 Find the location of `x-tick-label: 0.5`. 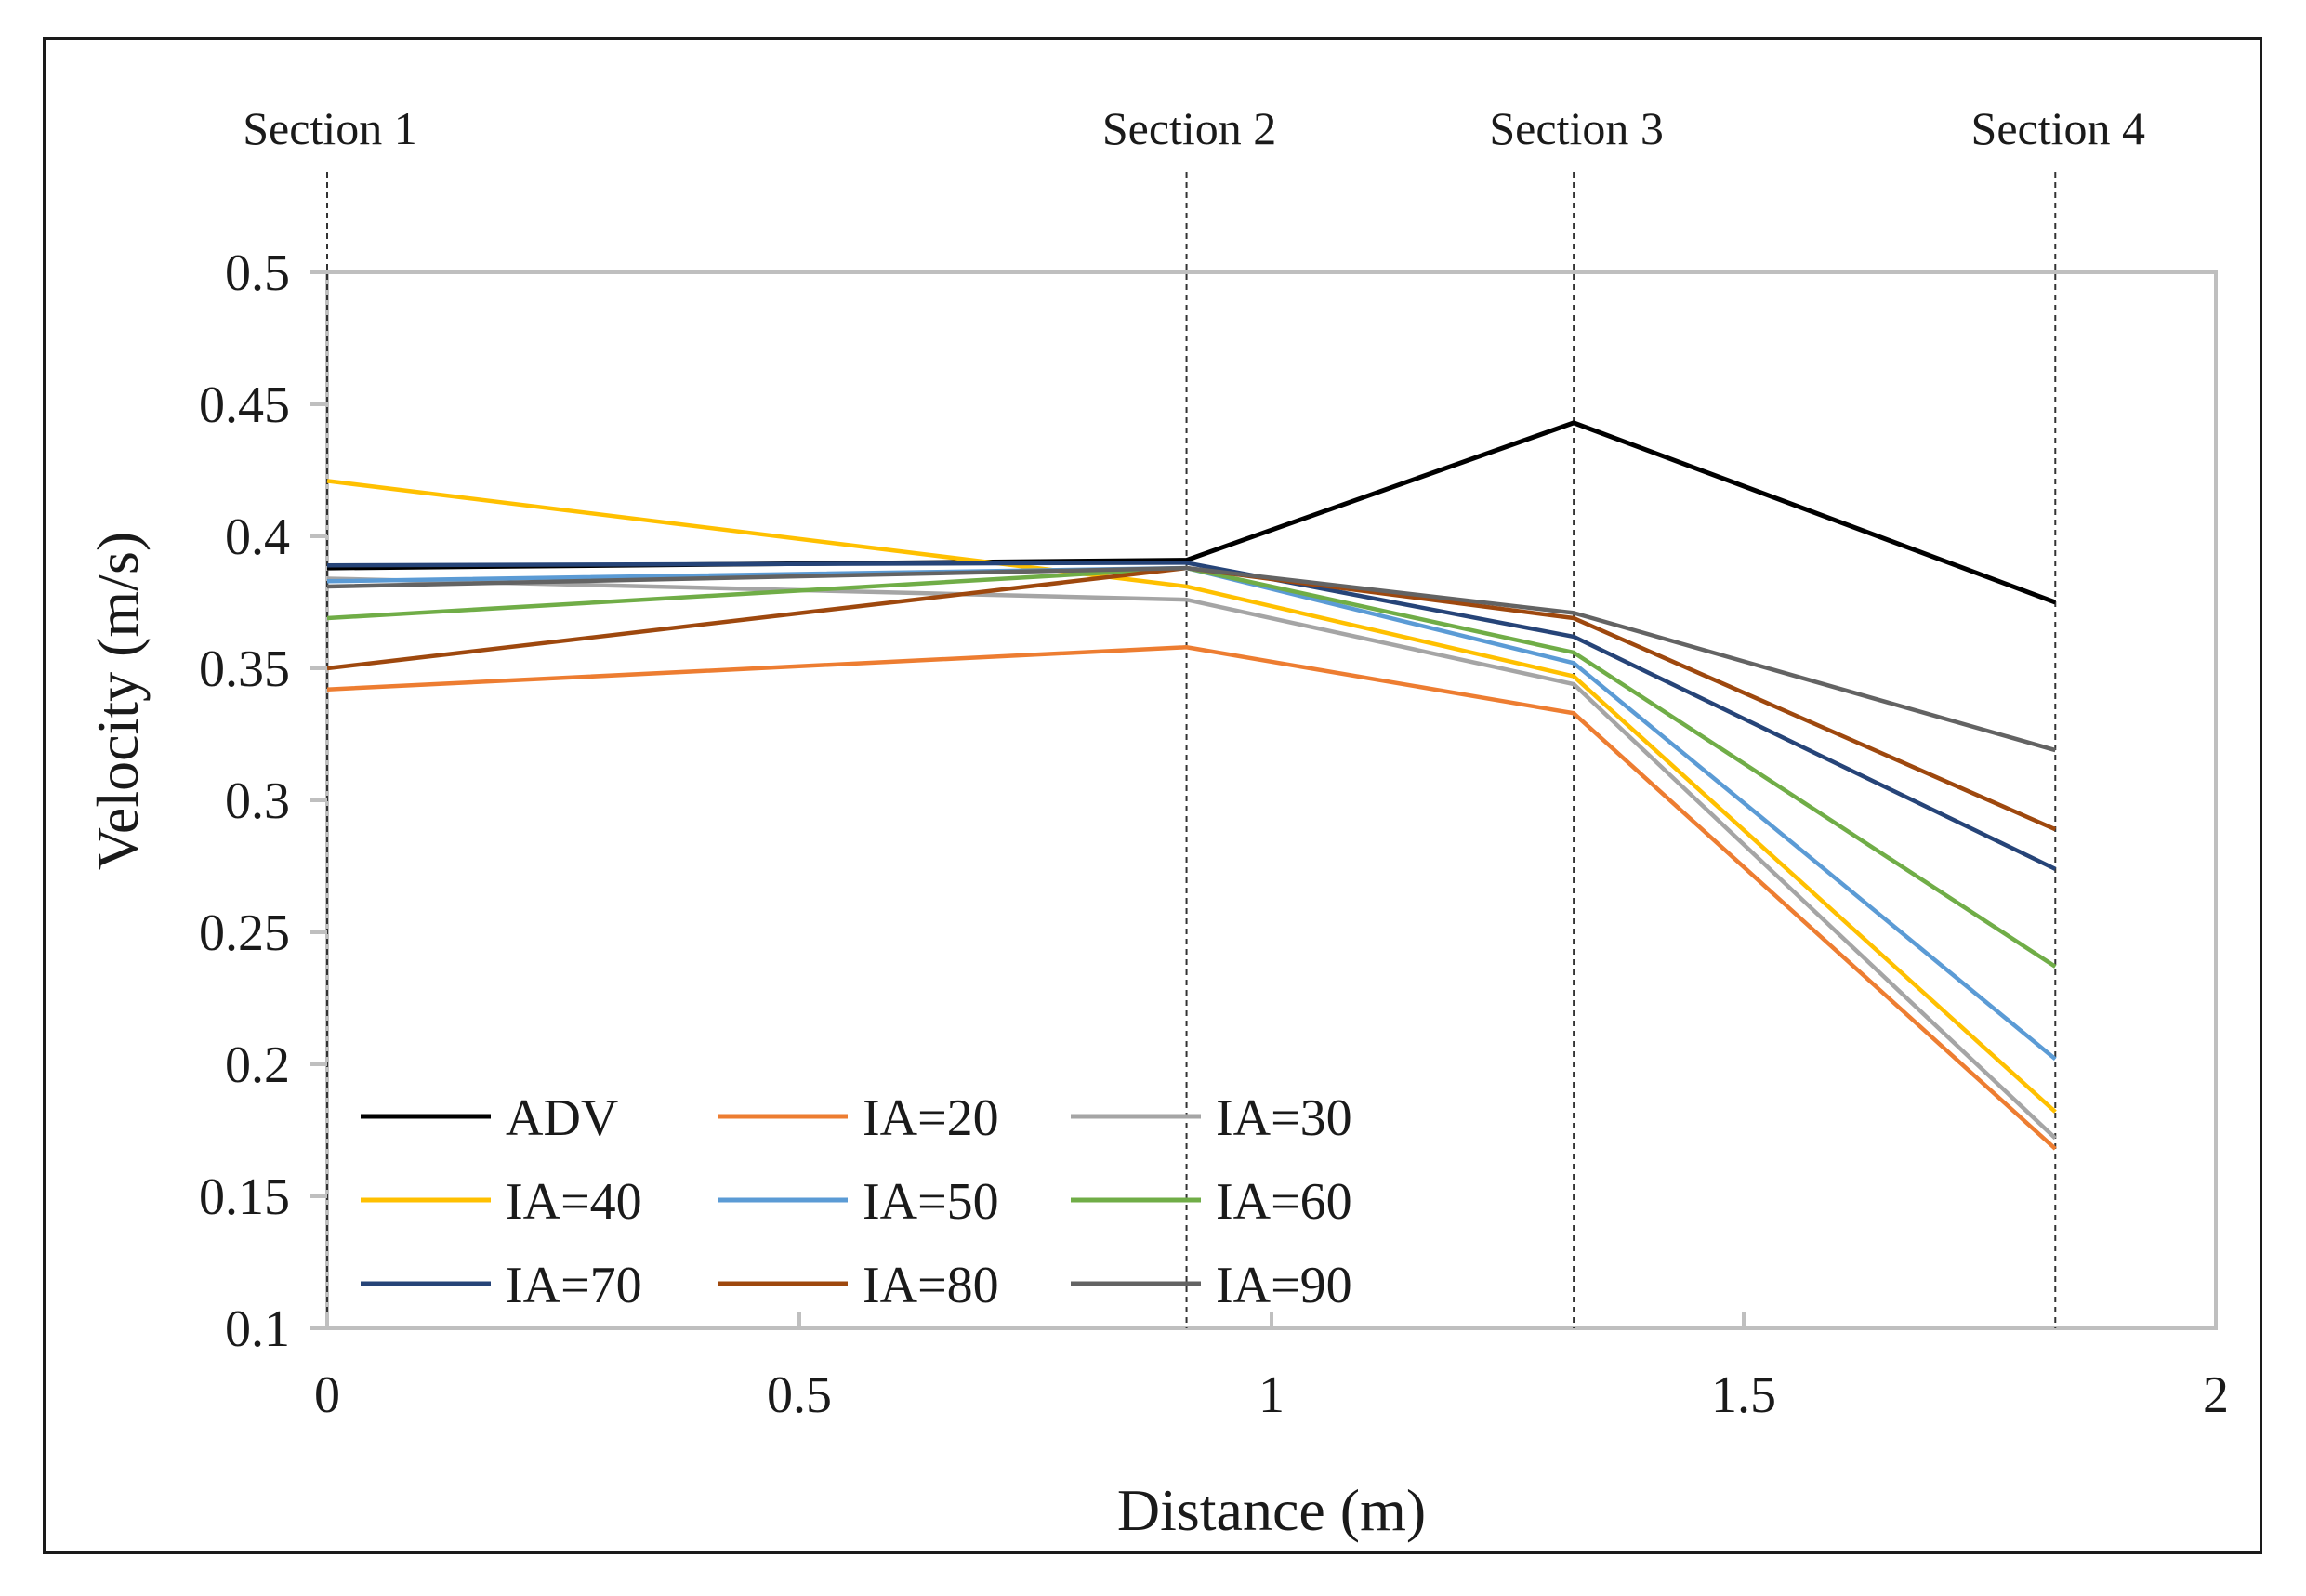

x-tick-label: 0.5 is located at coordinates (799, 1395).